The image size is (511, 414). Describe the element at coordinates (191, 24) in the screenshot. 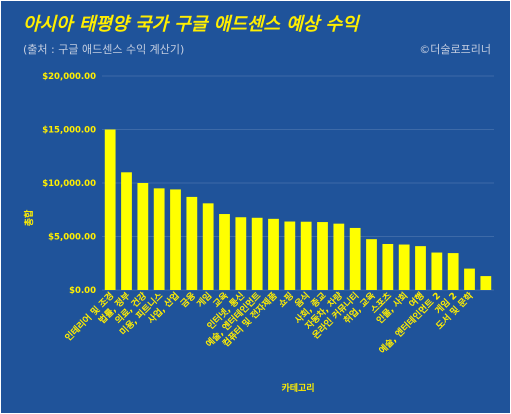

I see `chart-title: 아시아 태평양 국가 구글 애드센스 예상 수익` at that location.